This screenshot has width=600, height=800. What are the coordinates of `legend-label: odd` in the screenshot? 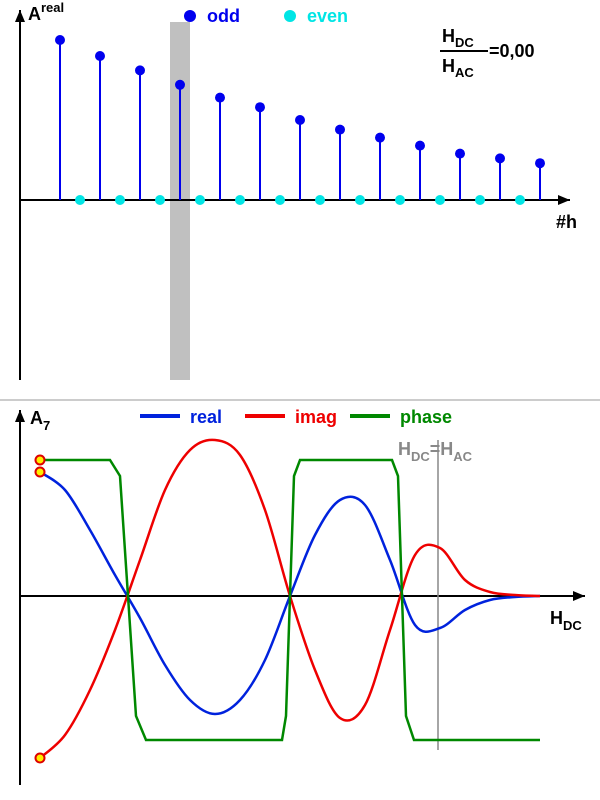 It's located at (223, 16).